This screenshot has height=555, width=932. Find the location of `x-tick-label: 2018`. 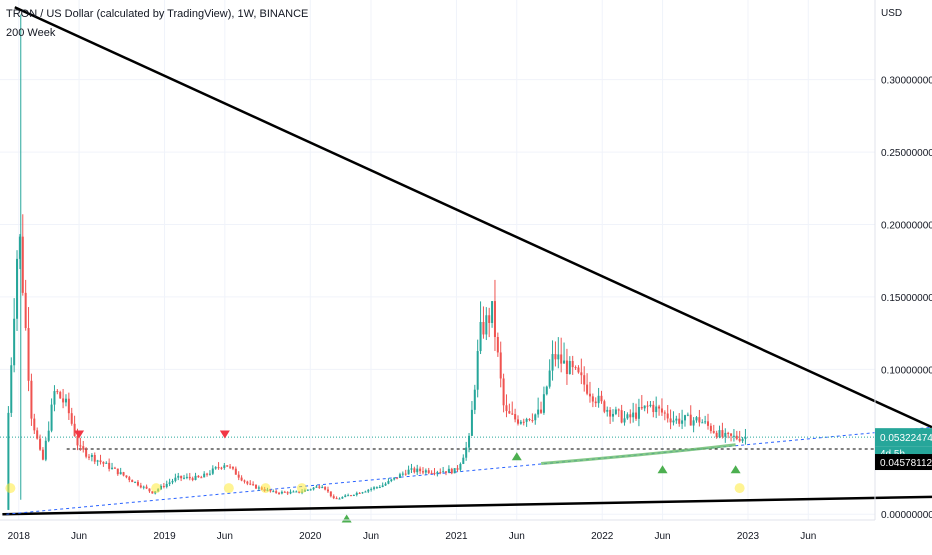

x-tick-label: 2018 is located at coordinates (19, 536).